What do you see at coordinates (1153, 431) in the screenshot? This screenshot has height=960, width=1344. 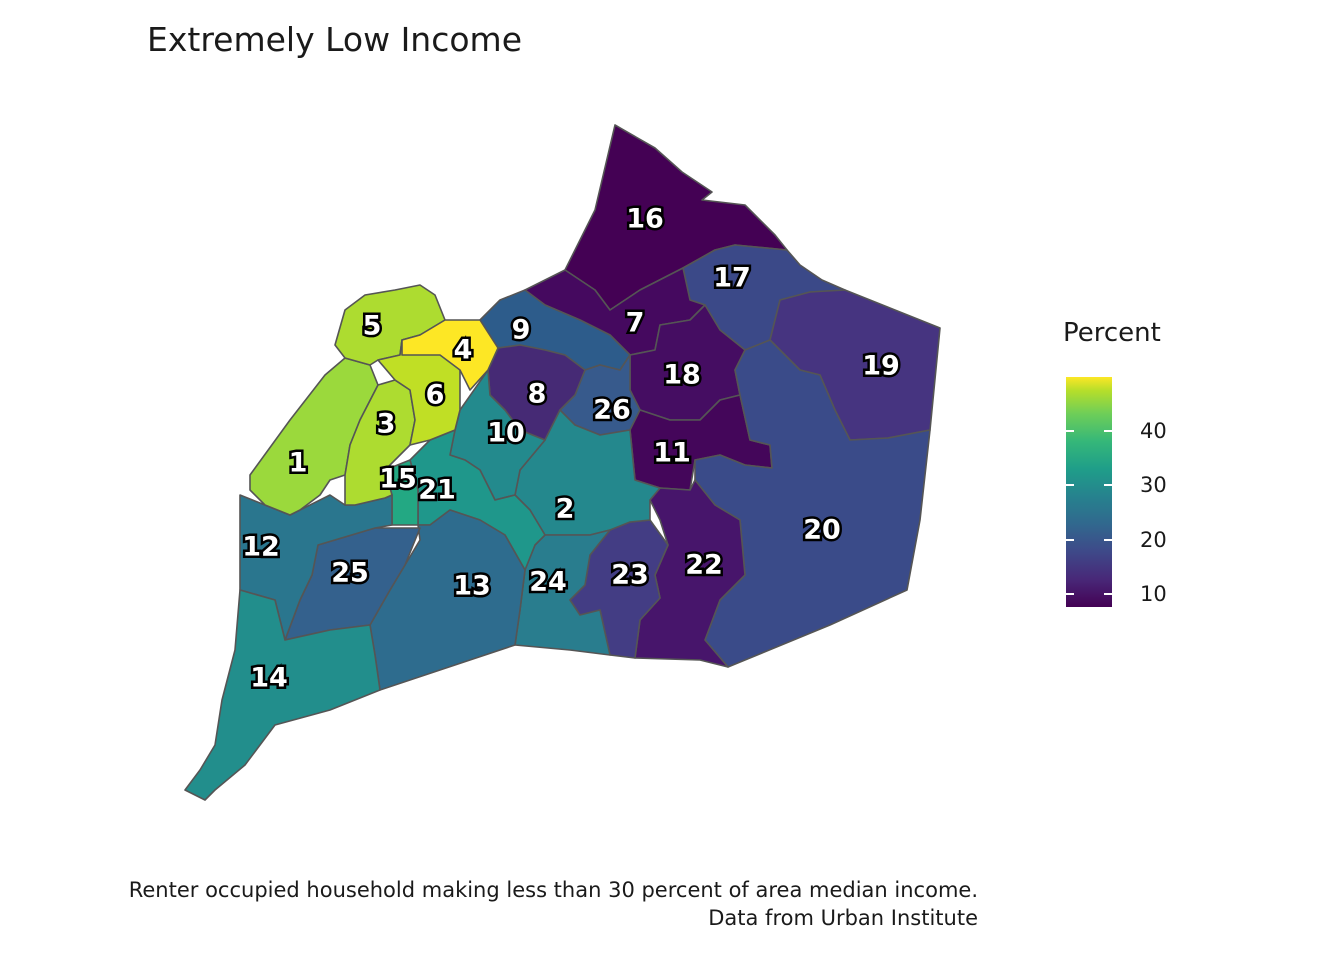 I see `legend-tick-label: 40` at bounding box center [1153, 431].